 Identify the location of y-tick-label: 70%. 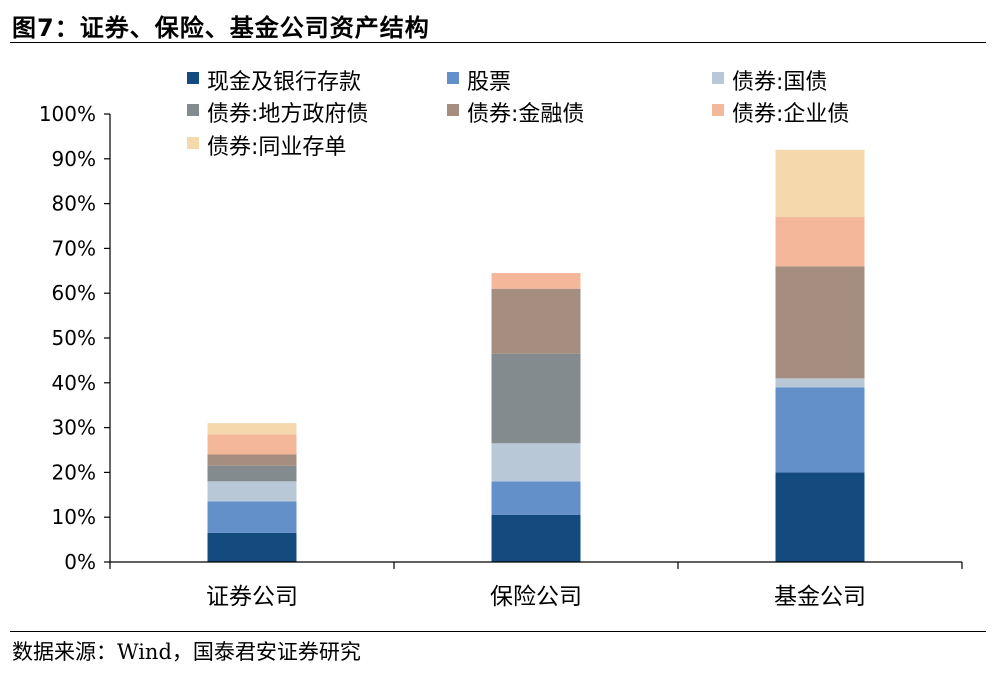
(74, 248).